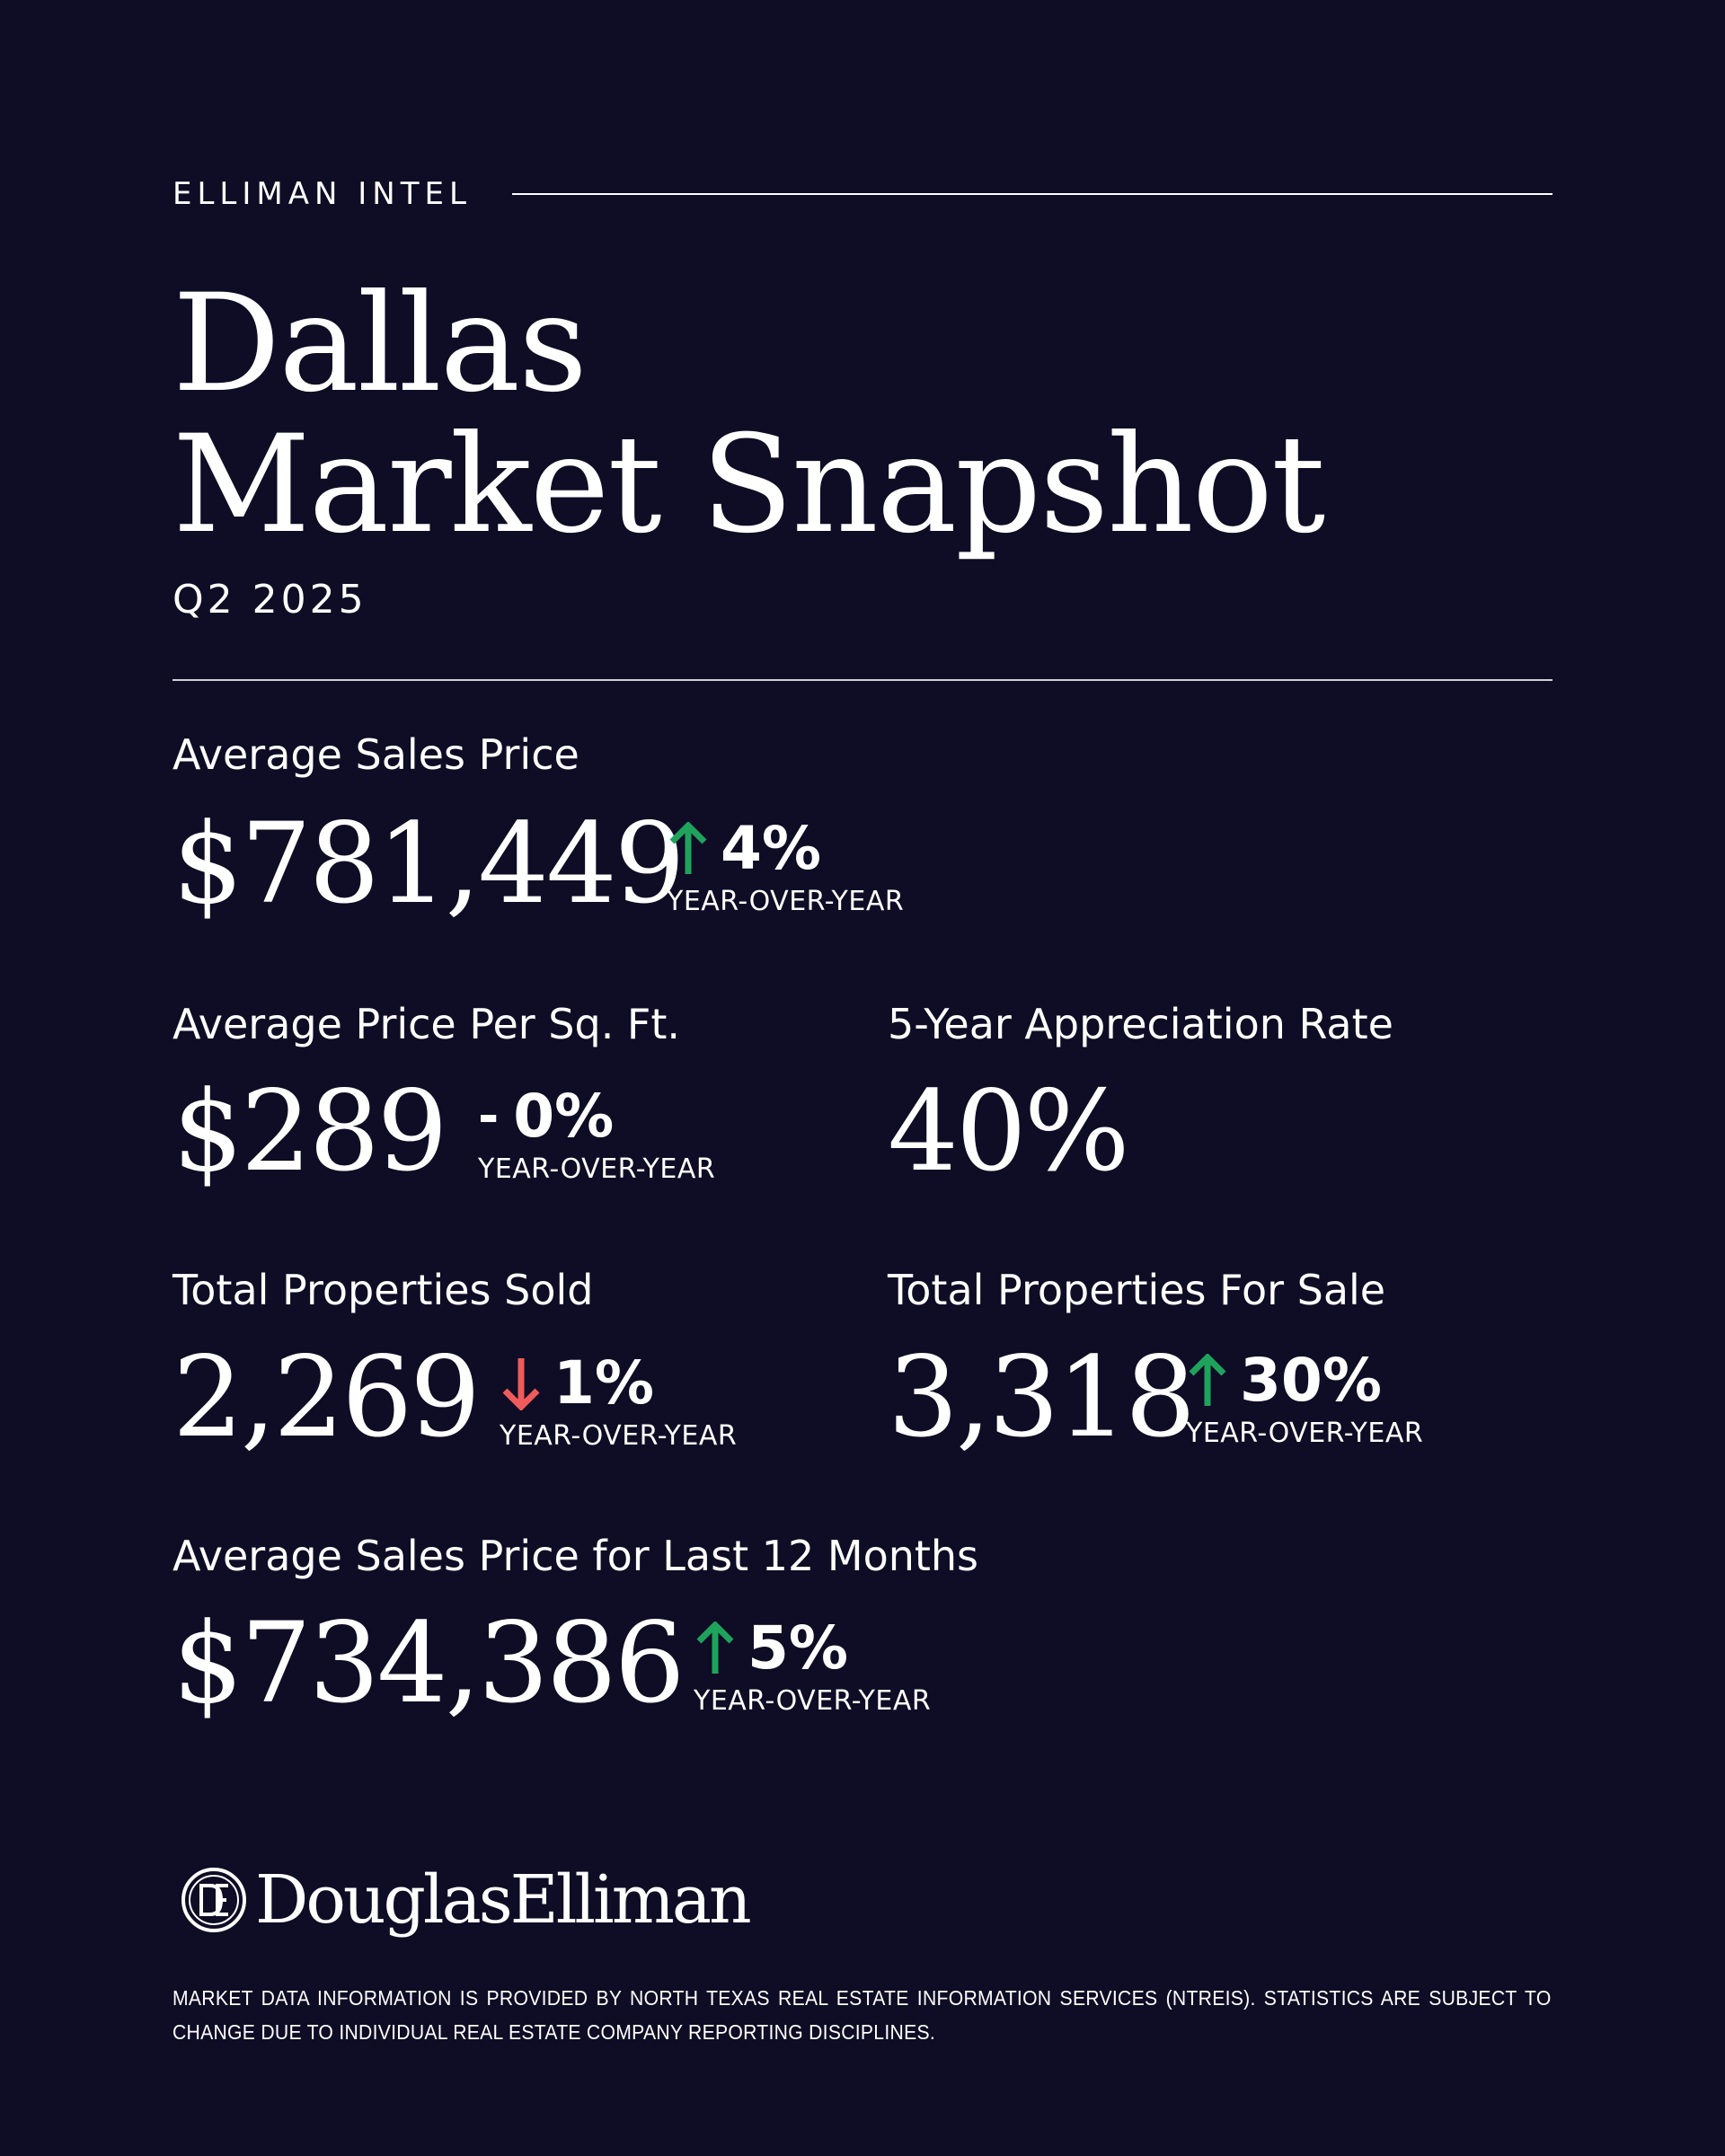 Image resolution: width=1725 pixels, height=2156 pixels. I want to click on quarter-label: Q2 2025, so click(269, 600).